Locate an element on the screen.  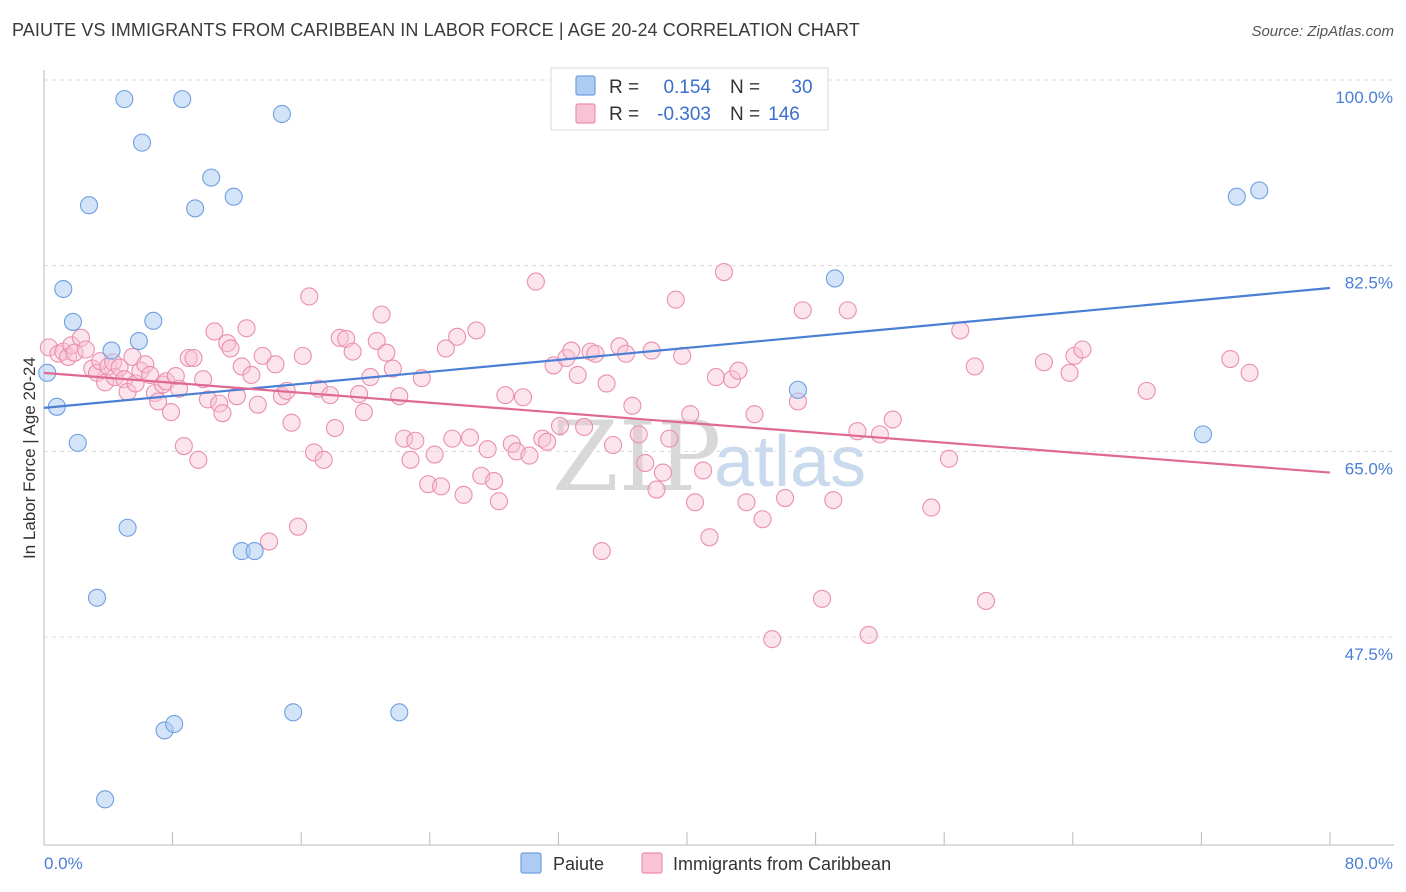
y-tick-label: 82.5% is located at coordinates (1369, 283).